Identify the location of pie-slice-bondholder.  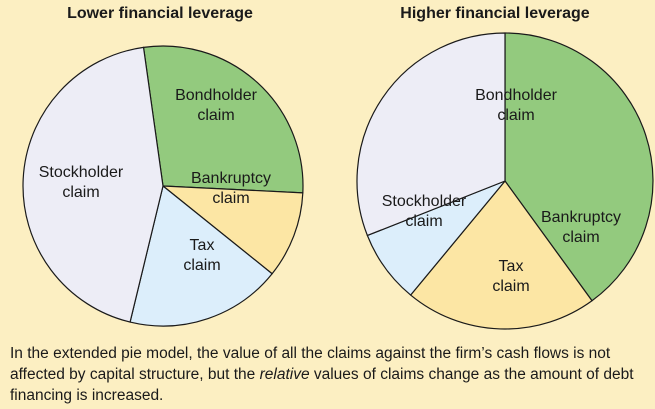
(223, 119).